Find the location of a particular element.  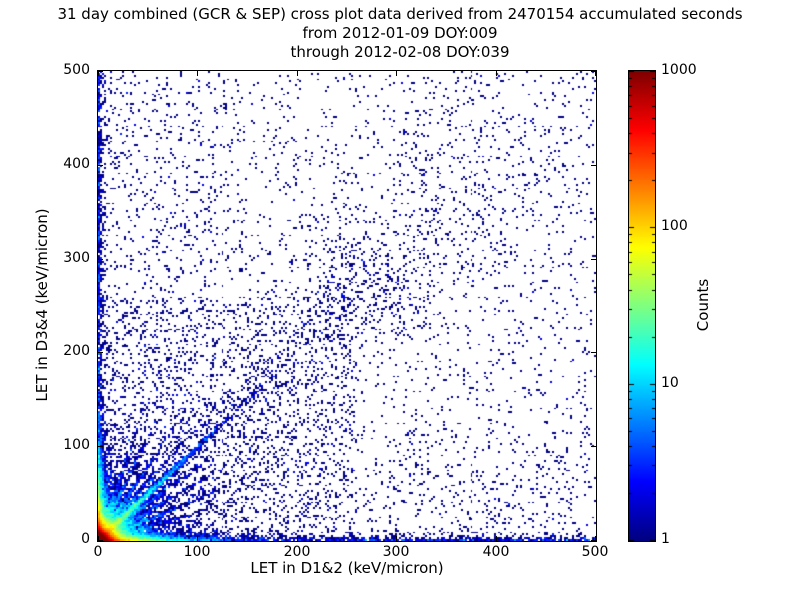

y-tick-label: 0 is located at coordinates (85, 539).